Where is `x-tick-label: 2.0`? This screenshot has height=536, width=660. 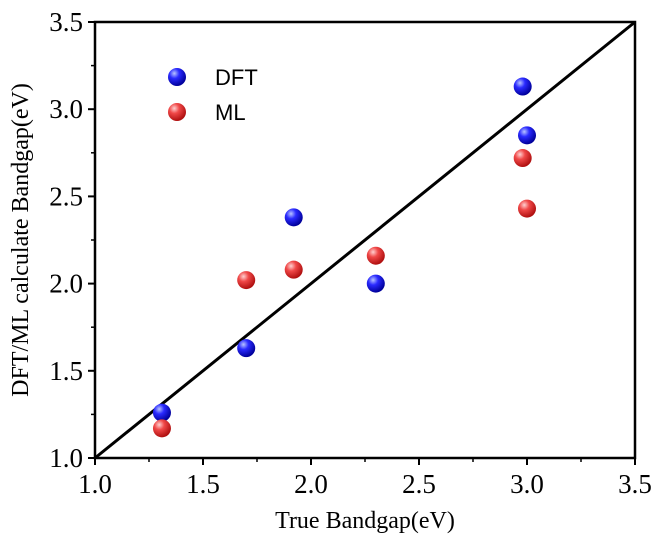
x-tick-label: 2.0 is located at coordinates (311, 484).